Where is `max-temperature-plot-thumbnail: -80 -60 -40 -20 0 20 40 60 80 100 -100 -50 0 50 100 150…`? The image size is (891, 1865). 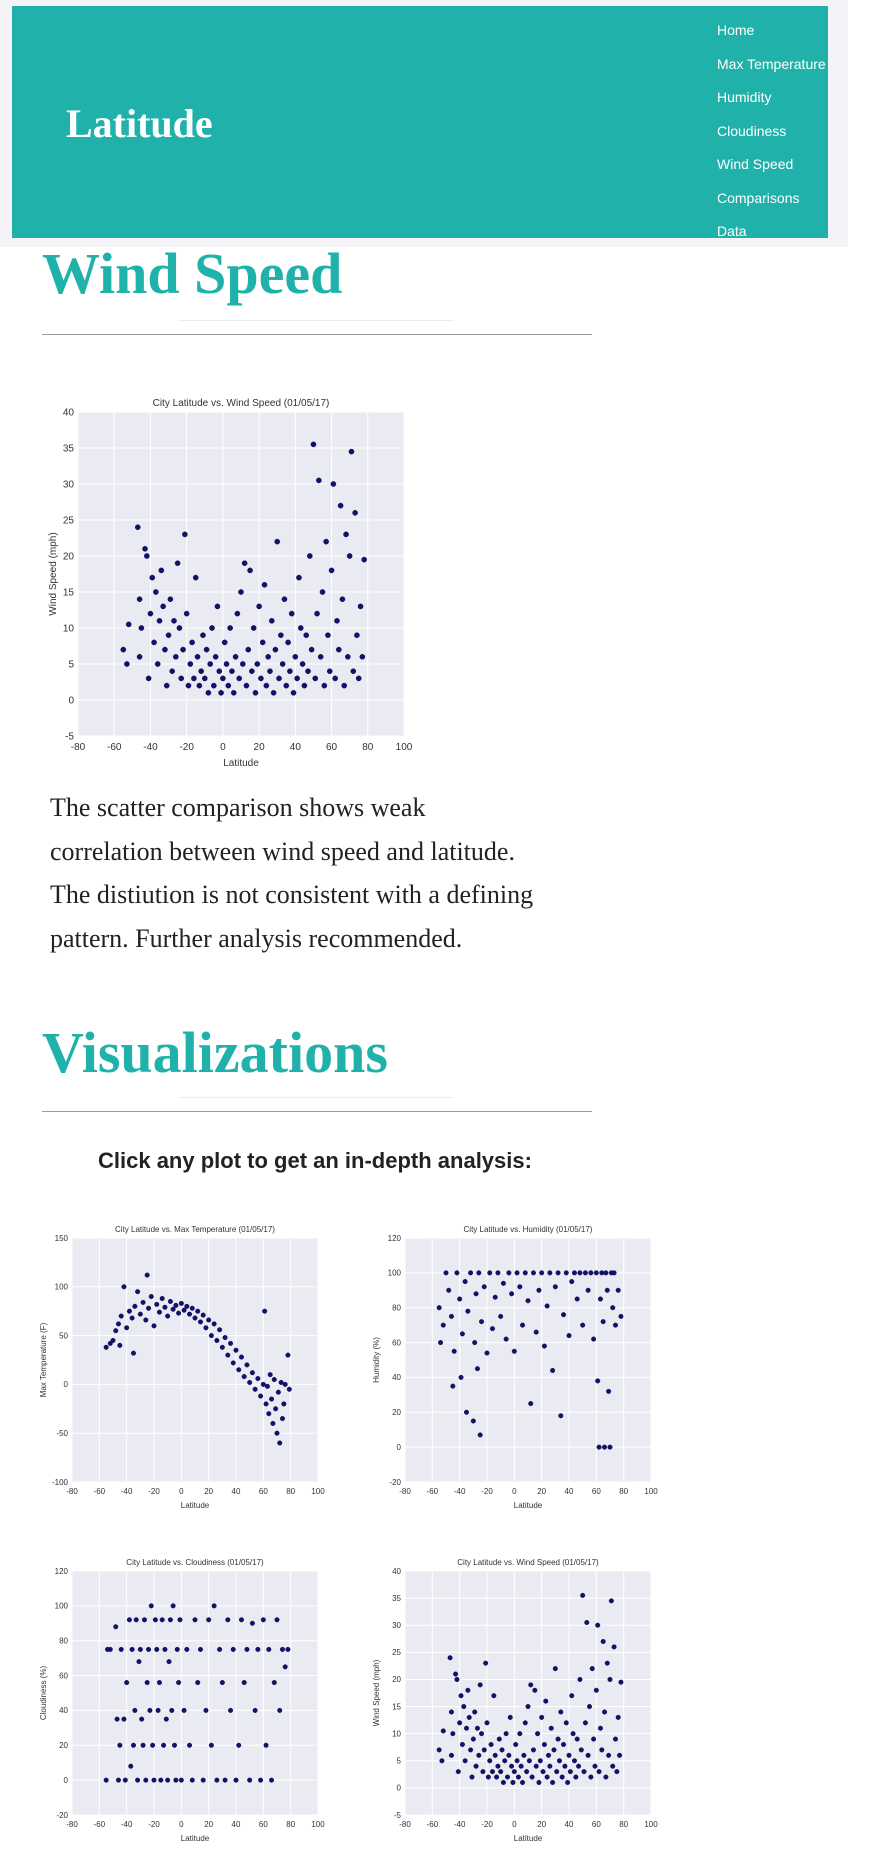
max-temperature-plot-thumbnail: -80 -60 -40 -20 0 20 40 60 80 100 -100 -50 0 50 100 150… is located at coordinates (189, 1369).